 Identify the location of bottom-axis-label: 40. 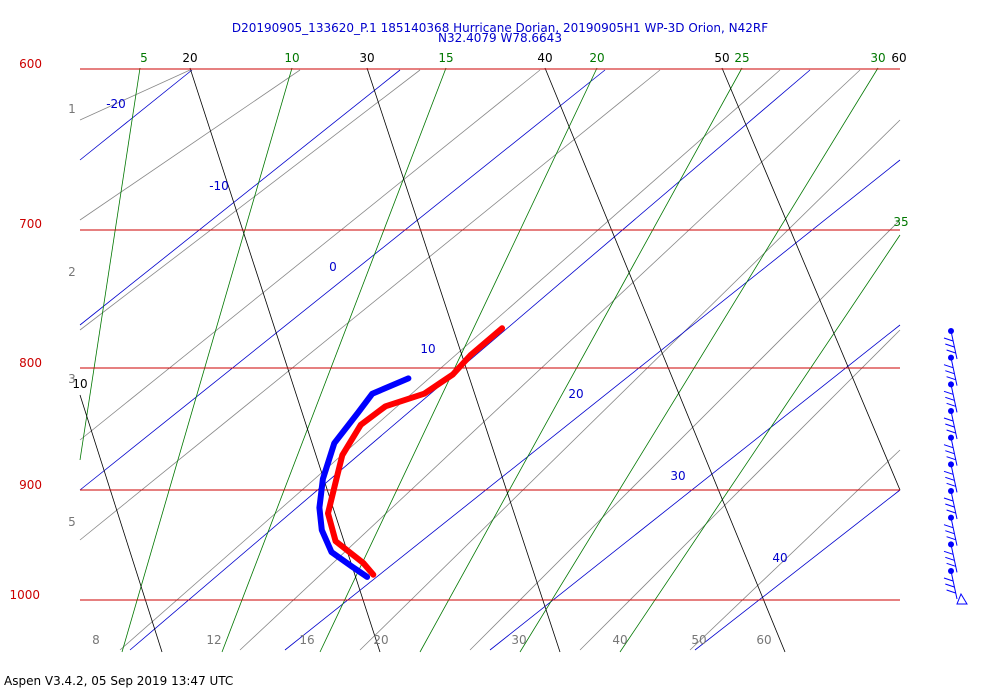
(619, 640).